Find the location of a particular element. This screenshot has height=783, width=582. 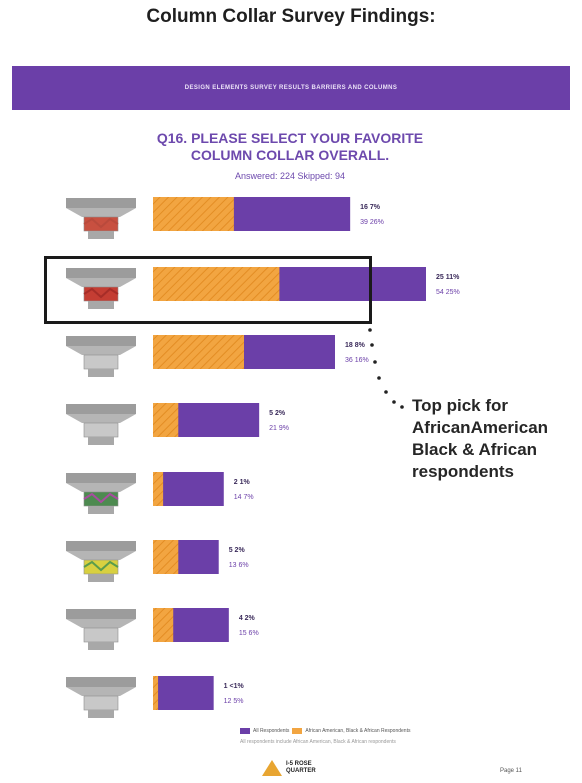

logo-mark-icon is located at coordinates (272, 768).